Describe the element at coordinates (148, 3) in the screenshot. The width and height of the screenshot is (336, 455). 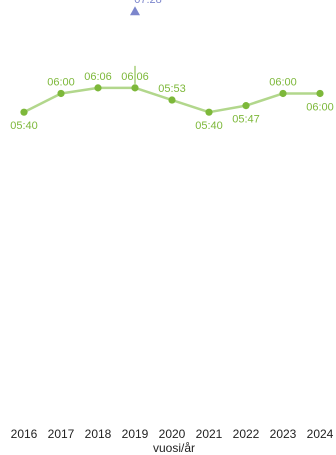
I see `marker-label: 07:28` at that location.